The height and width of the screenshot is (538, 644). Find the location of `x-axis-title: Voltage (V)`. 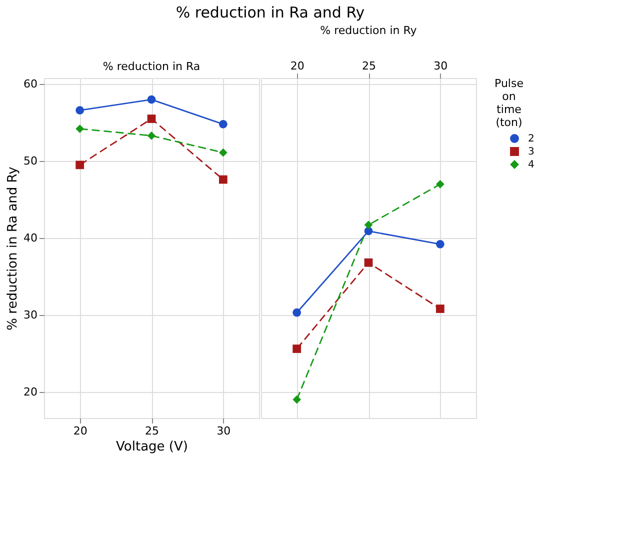

x-axis-title: Voltage (V) is located at coordinates (152, 447).